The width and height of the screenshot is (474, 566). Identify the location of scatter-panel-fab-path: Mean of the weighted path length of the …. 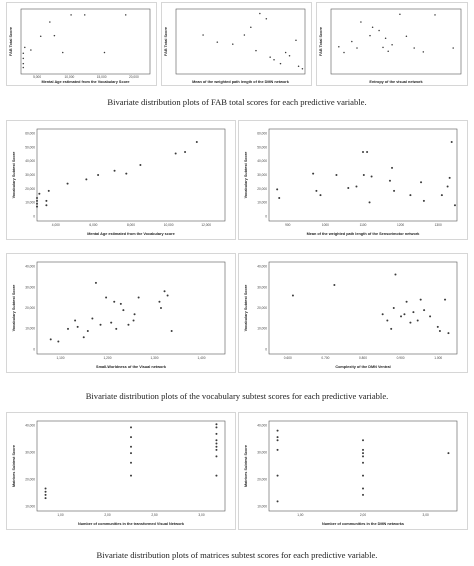
(236, 44).